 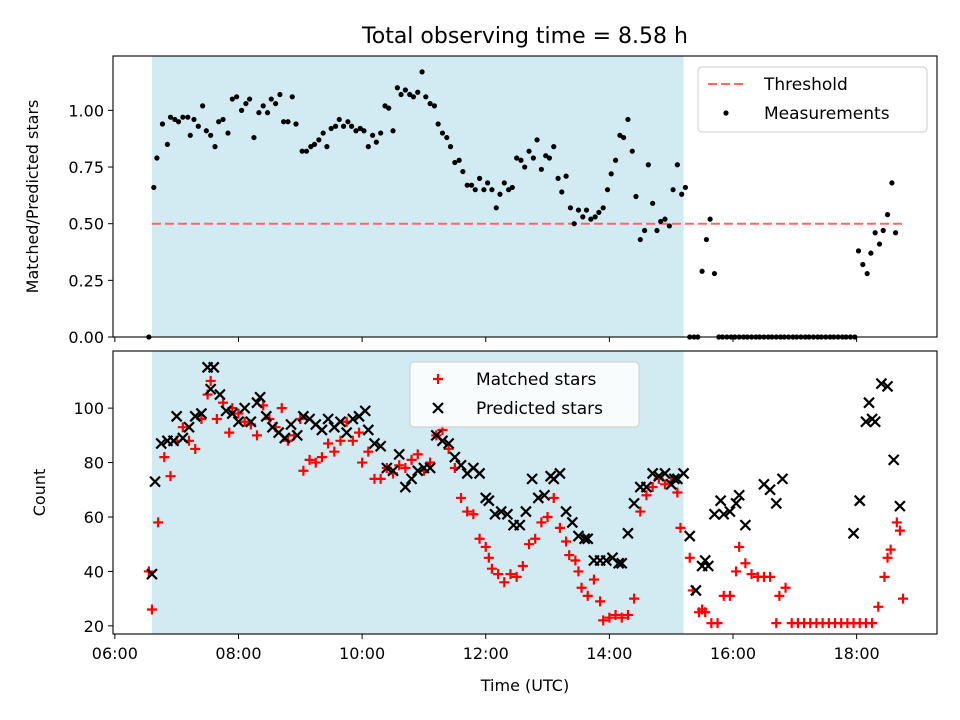 I want to click on y-tick-label: 1.00, so click(x=86, y=110).